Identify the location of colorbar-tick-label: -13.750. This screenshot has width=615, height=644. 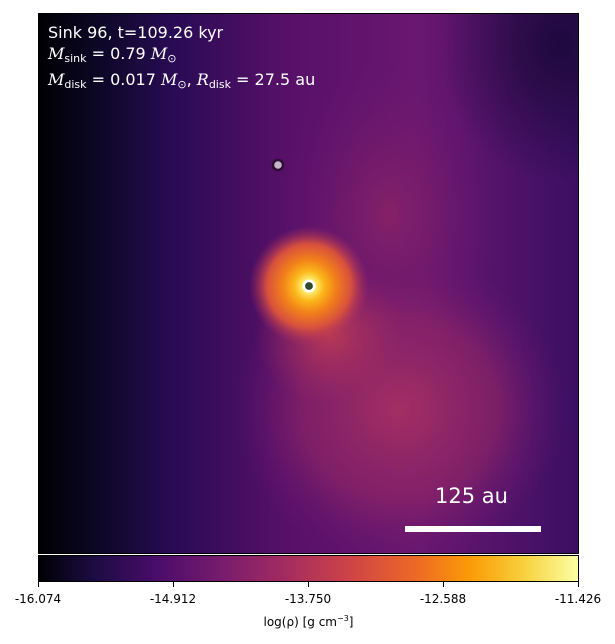
(308, 599).